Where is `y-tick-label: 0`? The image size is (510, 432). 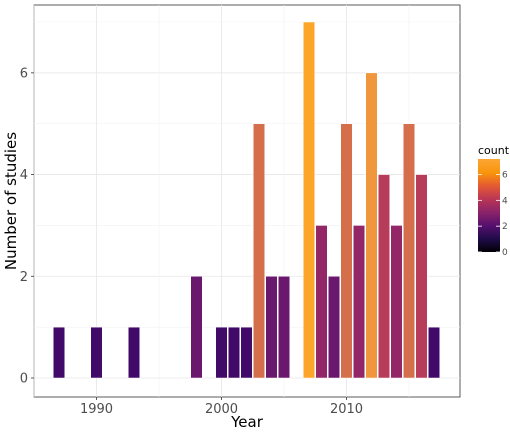 y-tick-label: 0 is located at coordinates (24, 379).